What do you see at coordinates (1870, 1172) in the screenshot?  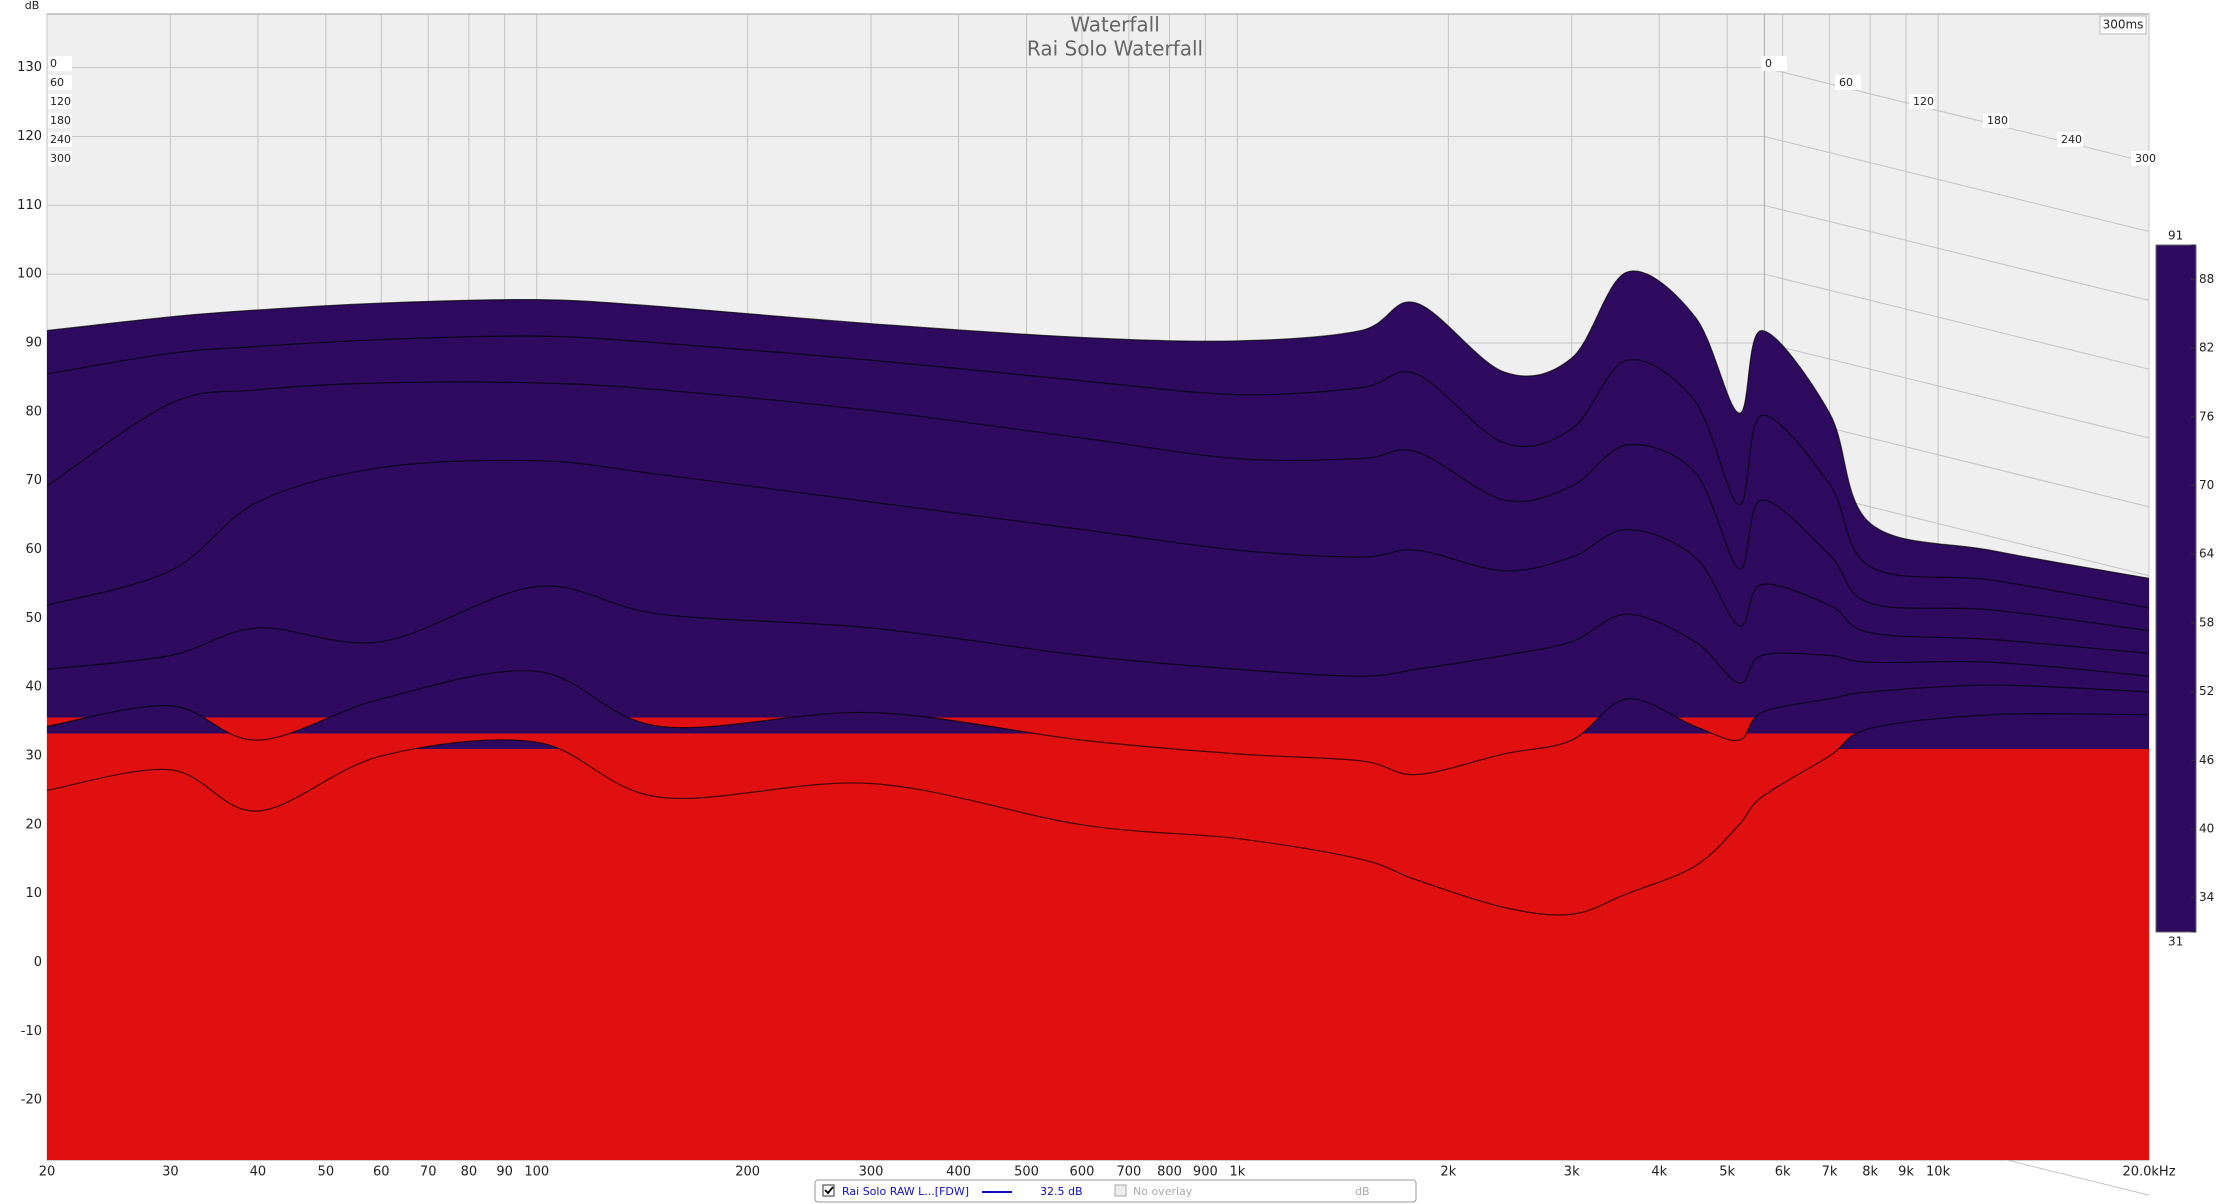 I see `x-tick-label: 8k` at bounding box center [1870, 1172].